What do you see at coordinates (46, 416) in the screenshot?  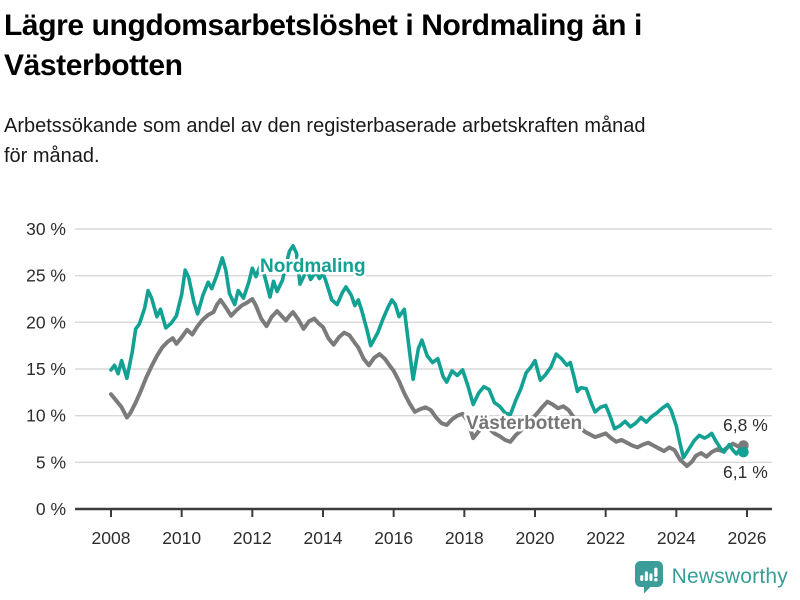 I see `y-axis-label-10: 10 %` at bounding box center [46, 416].